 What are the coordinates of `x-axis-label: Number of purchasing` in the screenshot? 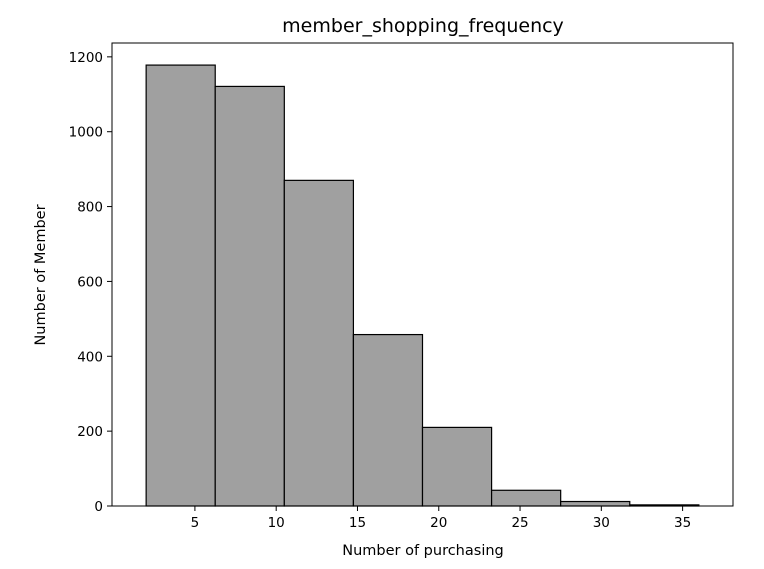 It's located at (423, 551).